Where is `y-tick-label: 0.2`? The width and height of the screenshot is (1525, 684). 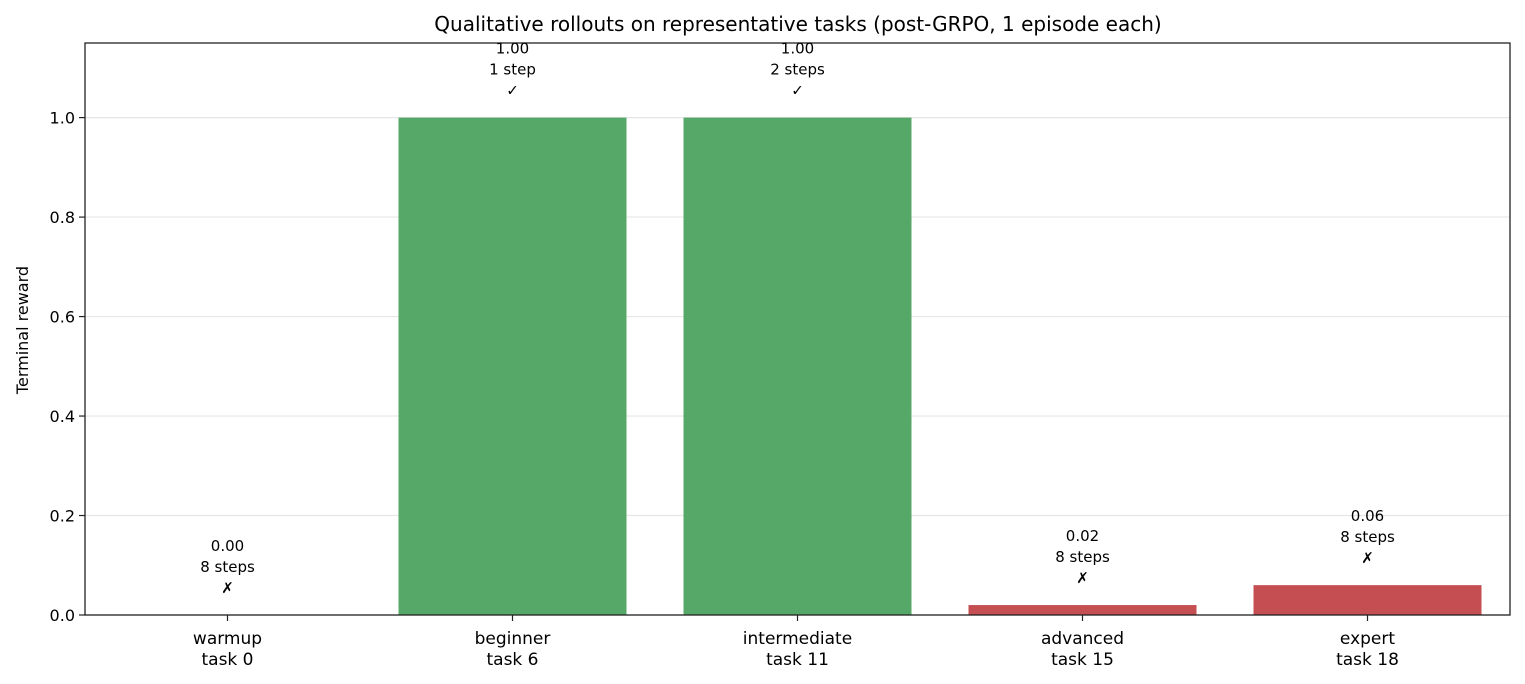
y-tick-label: 0.2 is located at coordinates (62, 516).